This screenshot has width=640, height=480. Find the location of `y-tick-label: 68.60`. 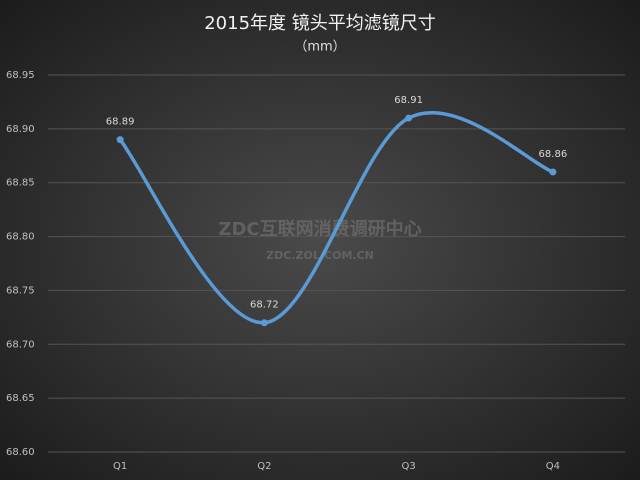

y-tick-label: 68.60 is located at coordinates (20, 452).